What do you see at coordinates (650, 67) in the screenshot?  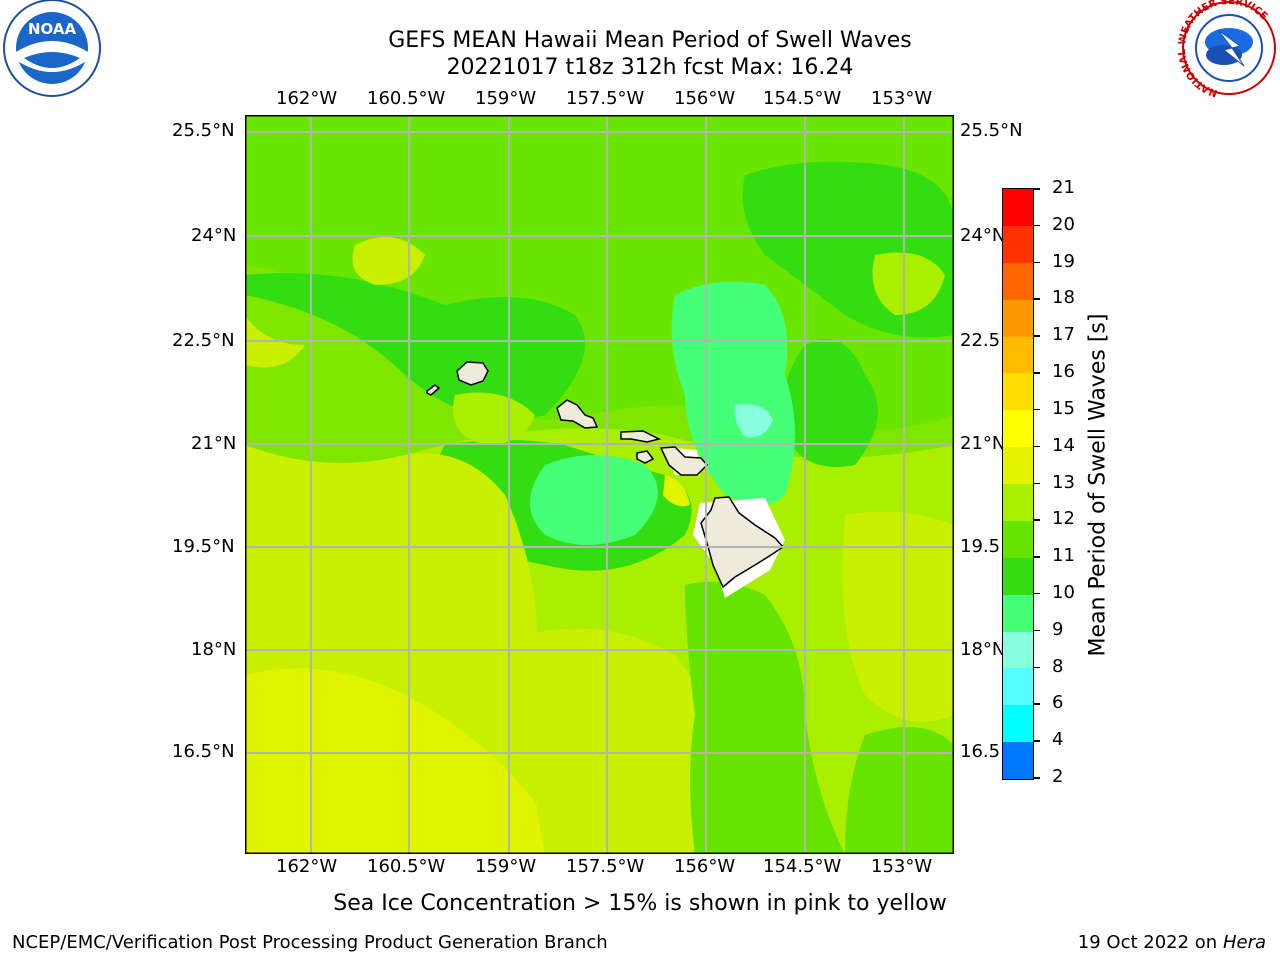 I see `chart-title-line2: 20221017 t18z 312h fcst Max: 16.24` at bounding box center [650, 67].